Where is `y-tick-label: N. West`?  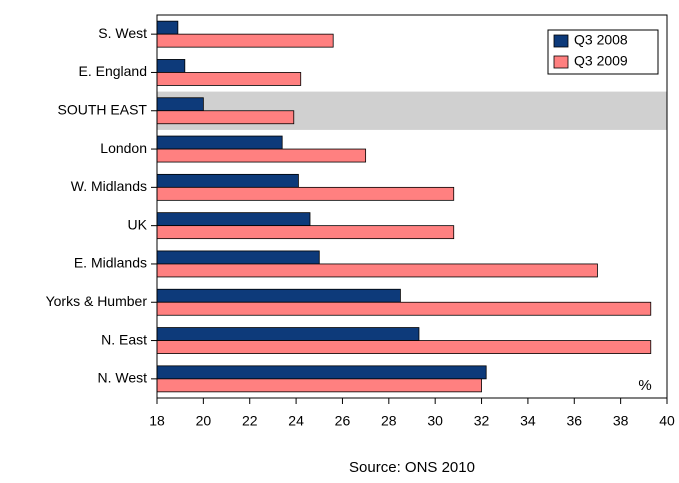 y-tick-label: N. West is located at coordinates (122, 378).